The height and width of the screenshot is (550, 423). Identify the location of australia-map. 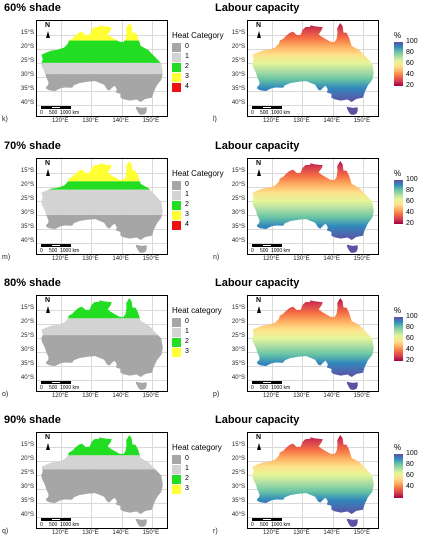
(102, 69).